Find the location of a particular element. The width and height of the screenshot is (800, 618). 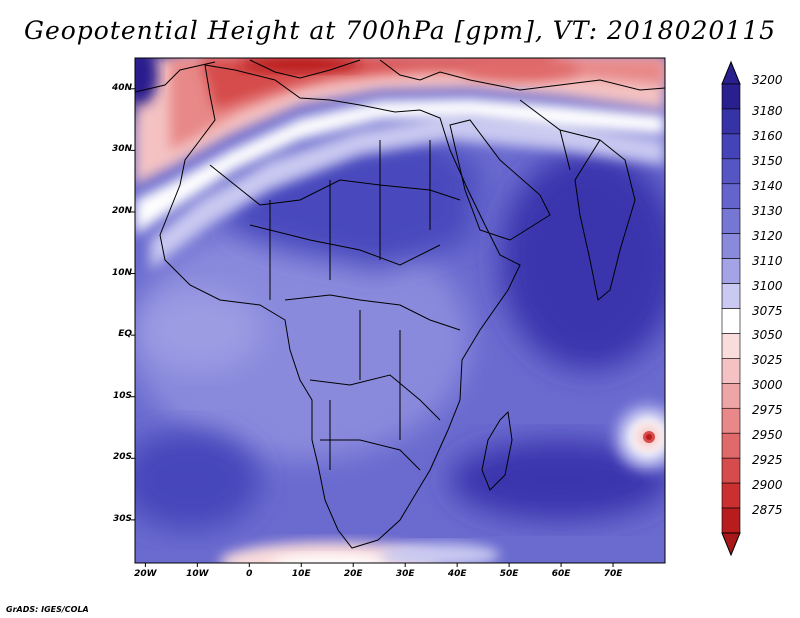

color-bar-label: 3110 is located at coordinates (767, 260).